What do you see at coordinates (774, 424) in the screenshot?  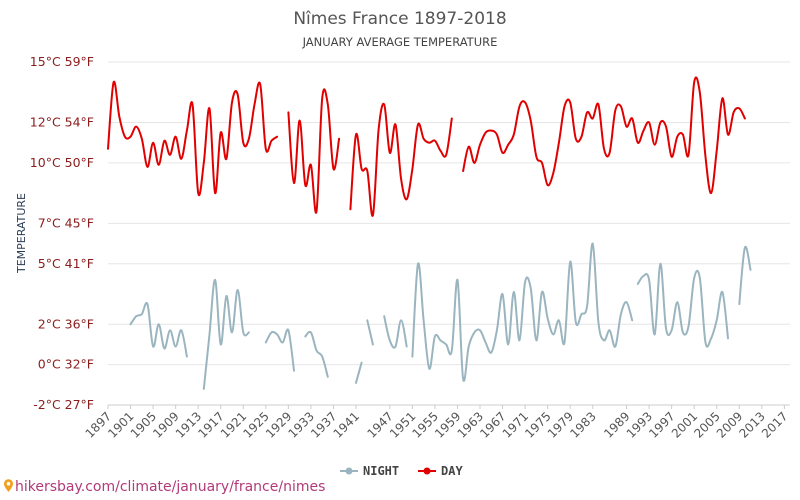 I see `x-tick-label: 2017` at bounding box center [774, 424].